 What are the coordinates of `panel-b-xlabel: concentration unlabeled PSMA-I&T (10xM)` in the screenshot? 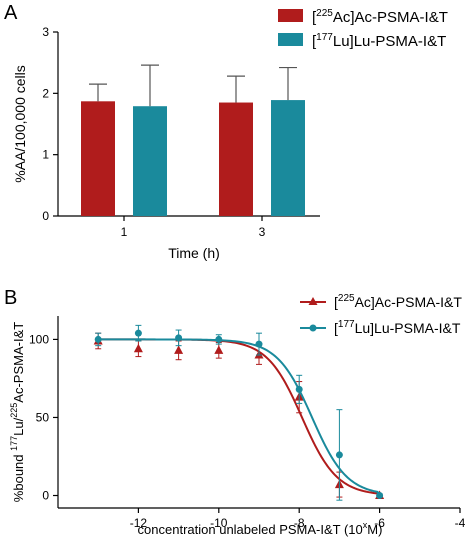 It's located at (260, 528).